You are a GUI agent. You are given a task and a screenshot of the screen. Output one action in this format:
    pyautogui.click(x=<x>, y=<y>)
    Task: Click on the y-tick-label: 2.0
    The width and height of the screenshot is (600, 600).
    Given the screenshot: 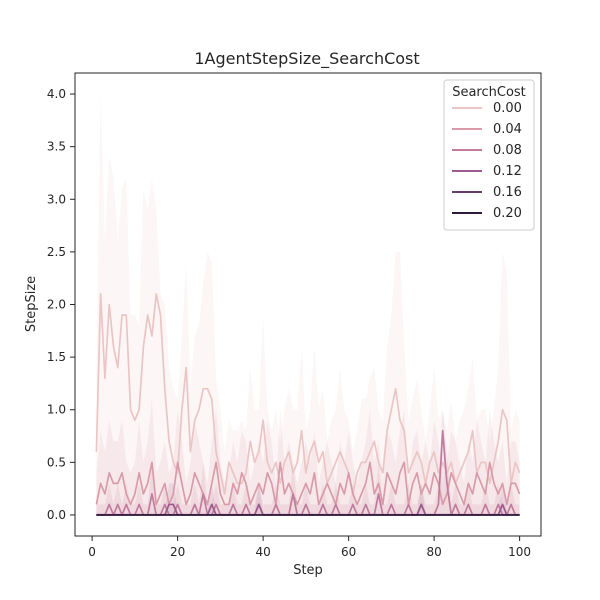 What is the action you would take?
    pyautogui.click(x=56, y=305)
    